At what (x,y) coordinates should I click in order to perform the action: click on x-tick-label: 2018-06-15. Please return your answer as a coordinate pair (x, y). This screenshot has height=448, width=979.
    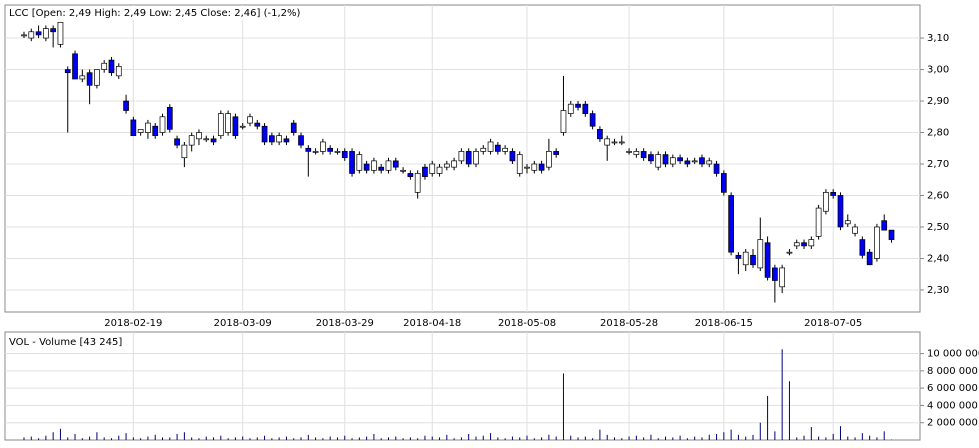
    Looking at the image, I should click on (724, 323).